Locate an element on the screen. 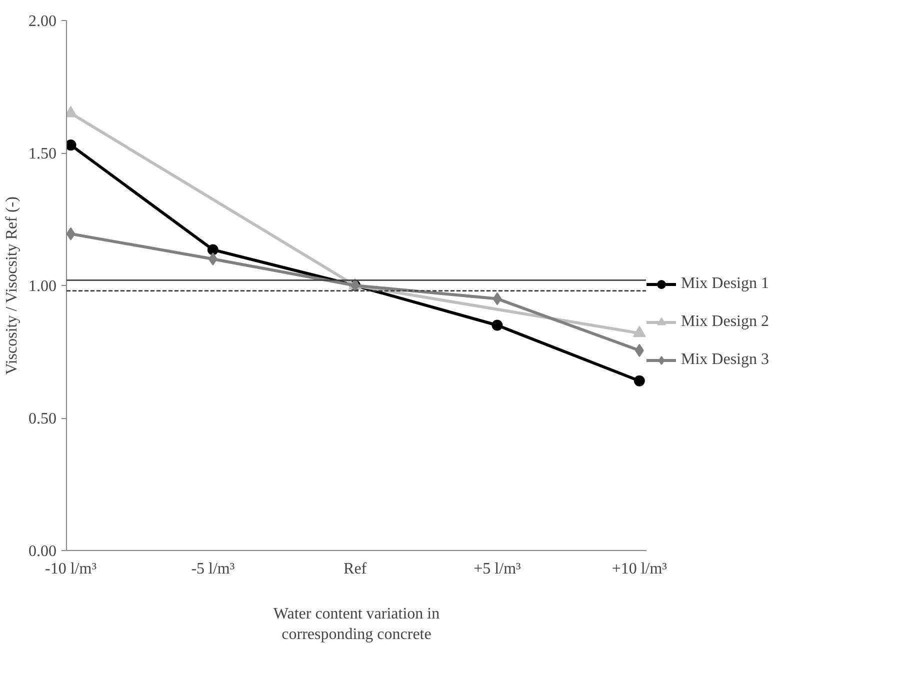 The image size is (914, 677). legend-label: Mix Design 3 is located at coordinates (725, 360).